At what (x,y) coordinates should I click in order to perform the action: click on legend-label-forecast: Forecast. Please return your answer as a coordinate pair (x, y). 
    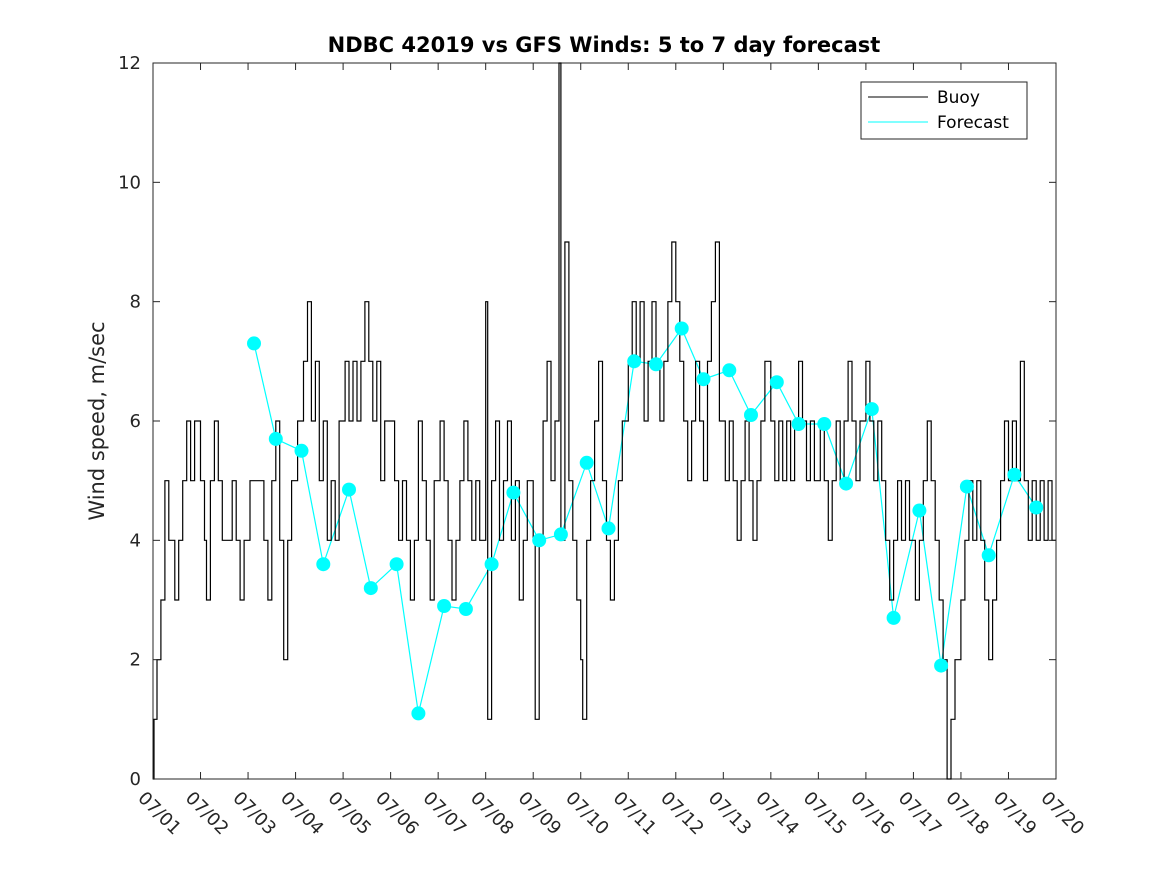
    Looking at the image, I should click on (973, 123).